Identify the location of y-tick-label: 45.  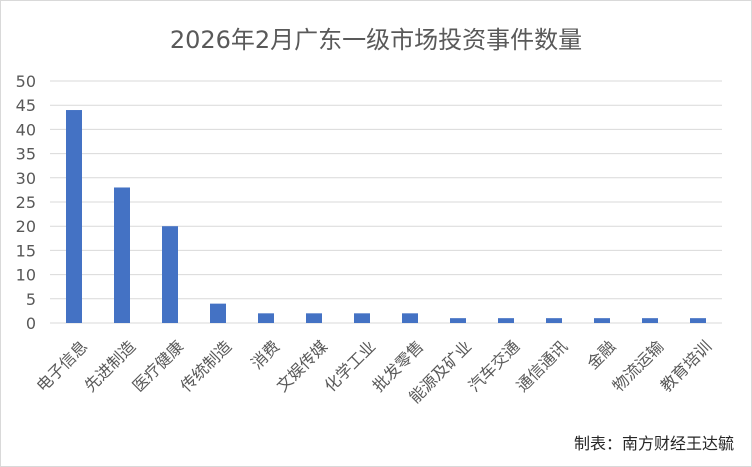
(26, 105).